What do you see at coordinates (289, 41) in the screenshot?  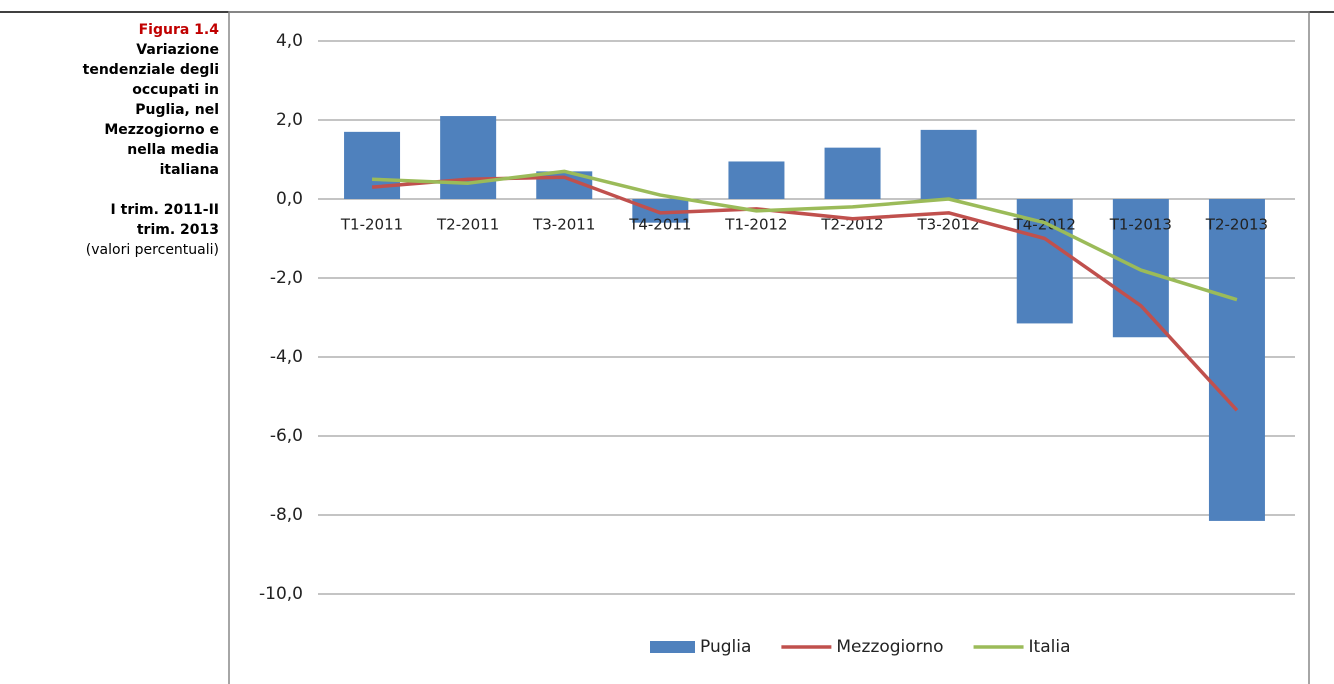 I see `y-tick-label: 4,0` at bounding box center [289, 41].